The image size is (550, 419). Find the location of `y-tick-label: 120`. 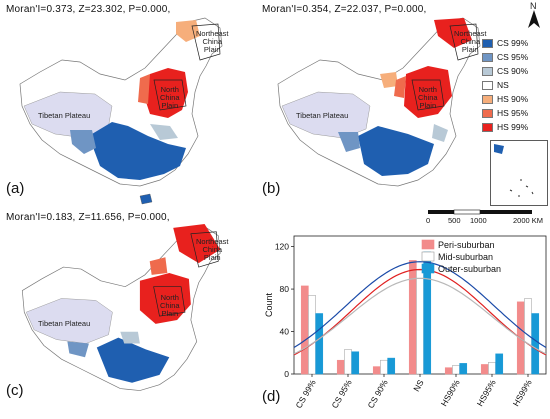

y-tick-label: 120 is located at coordinates (282, 247).